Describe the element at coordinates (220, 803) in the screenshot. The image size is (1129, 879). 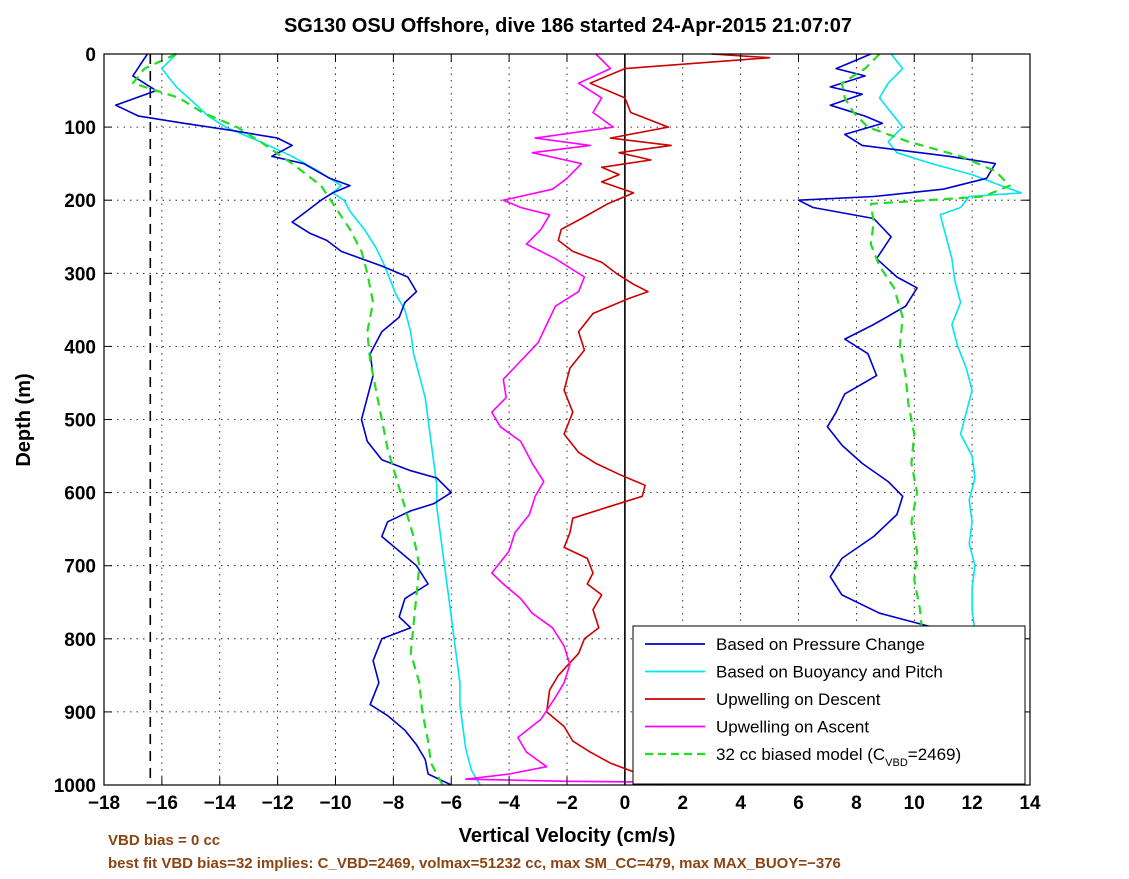
I see `x-tick-label: −14` at that location.